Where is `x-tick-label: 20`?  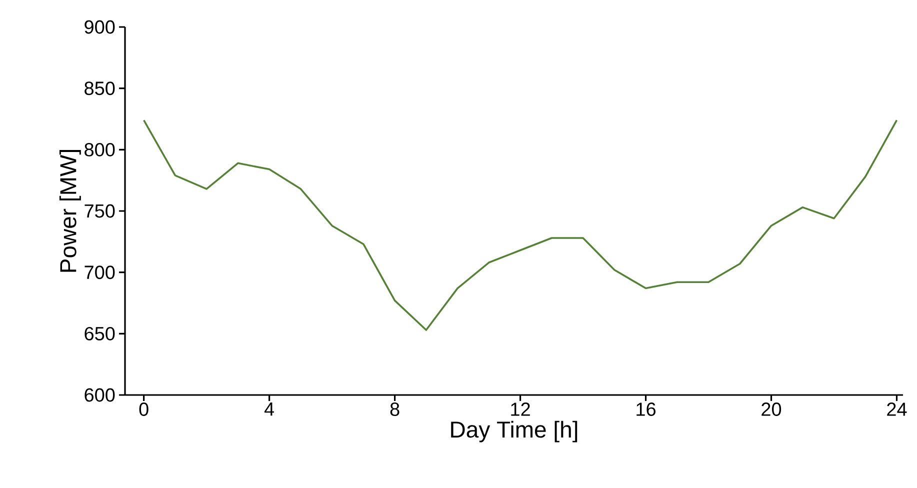
x-tick-label: 20 is located at coordinates (772, 409).